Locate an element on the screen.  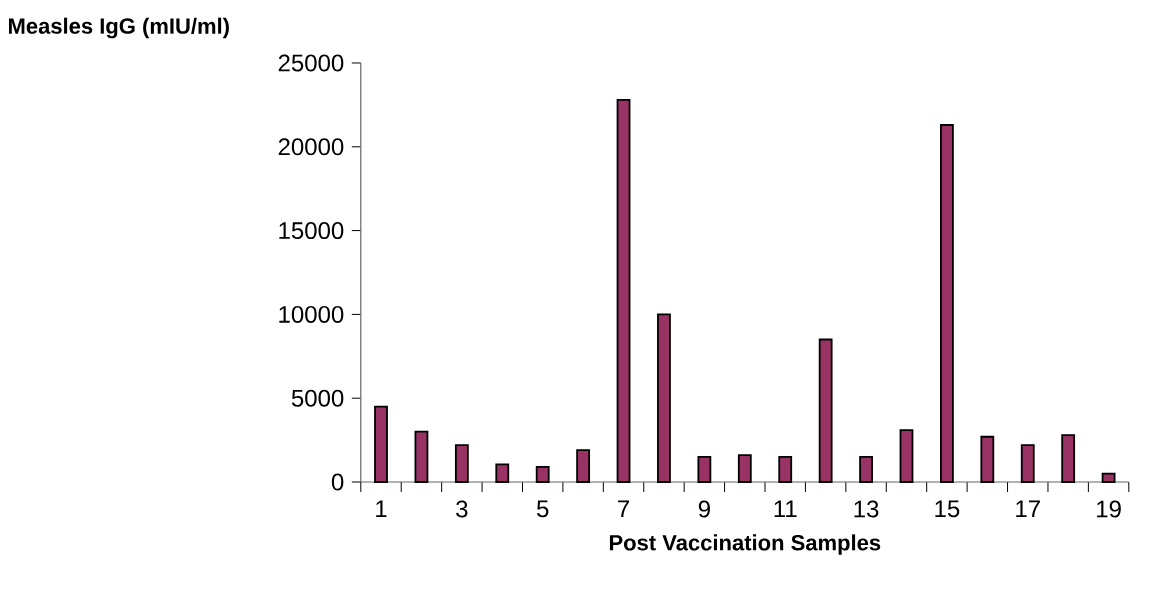
y-tick-label: 10000 is located at coordinates (311, 314).